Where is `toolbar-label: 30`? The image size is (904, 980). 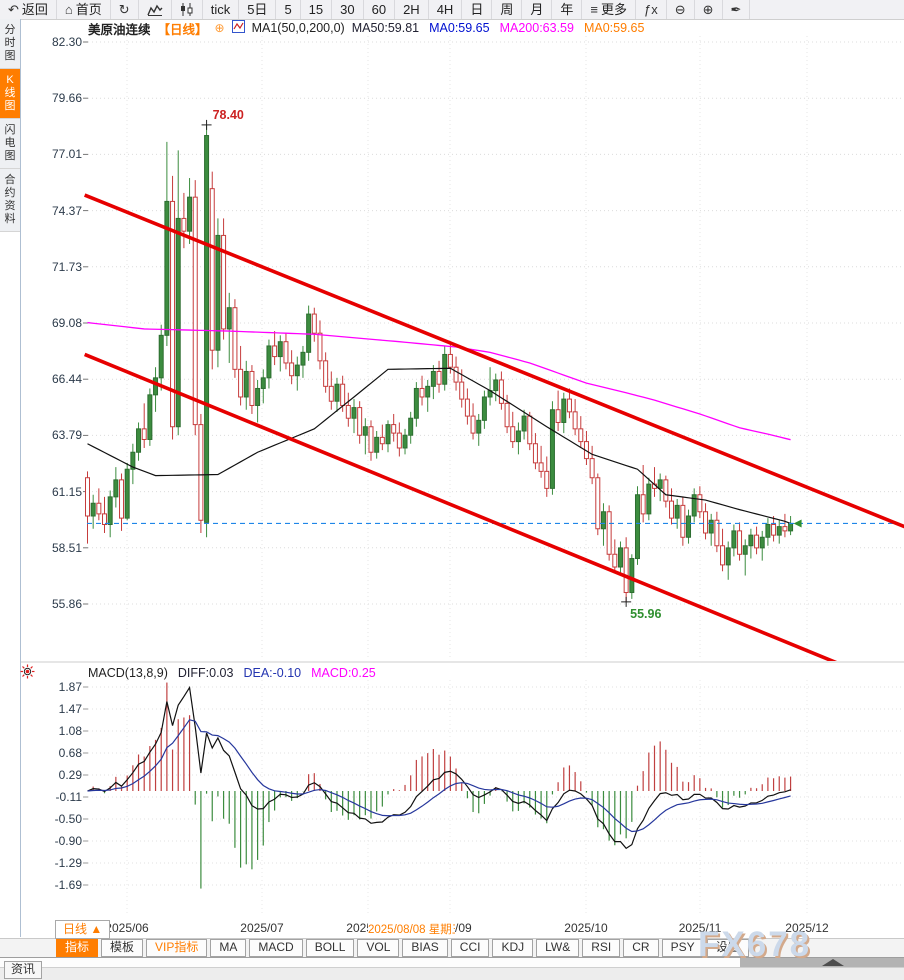
toolbar-label: 30 is located at coordinates (347, 9).